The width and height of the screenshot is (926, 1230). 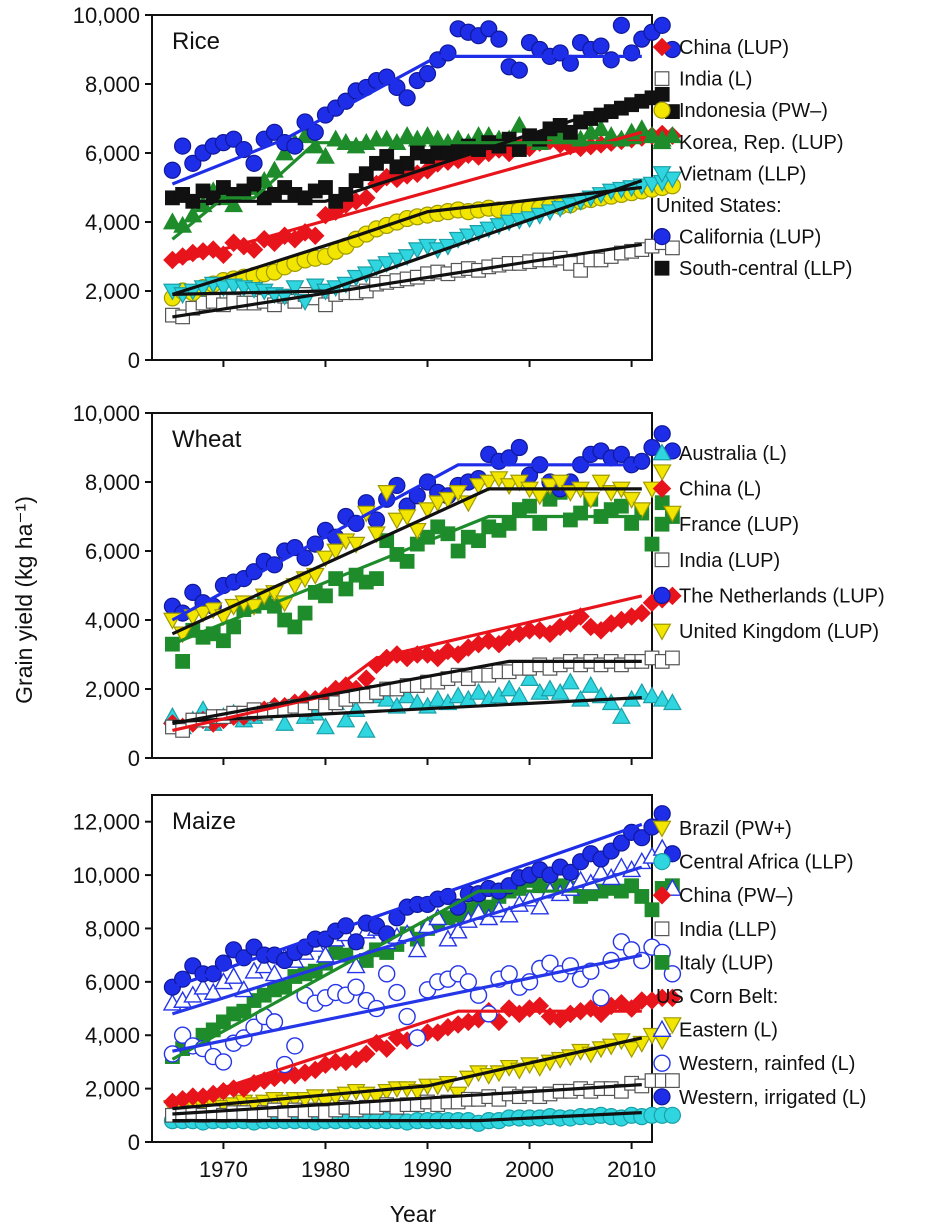 I want to click on y-tick-label: 6,000, so click(x=112, y=153).